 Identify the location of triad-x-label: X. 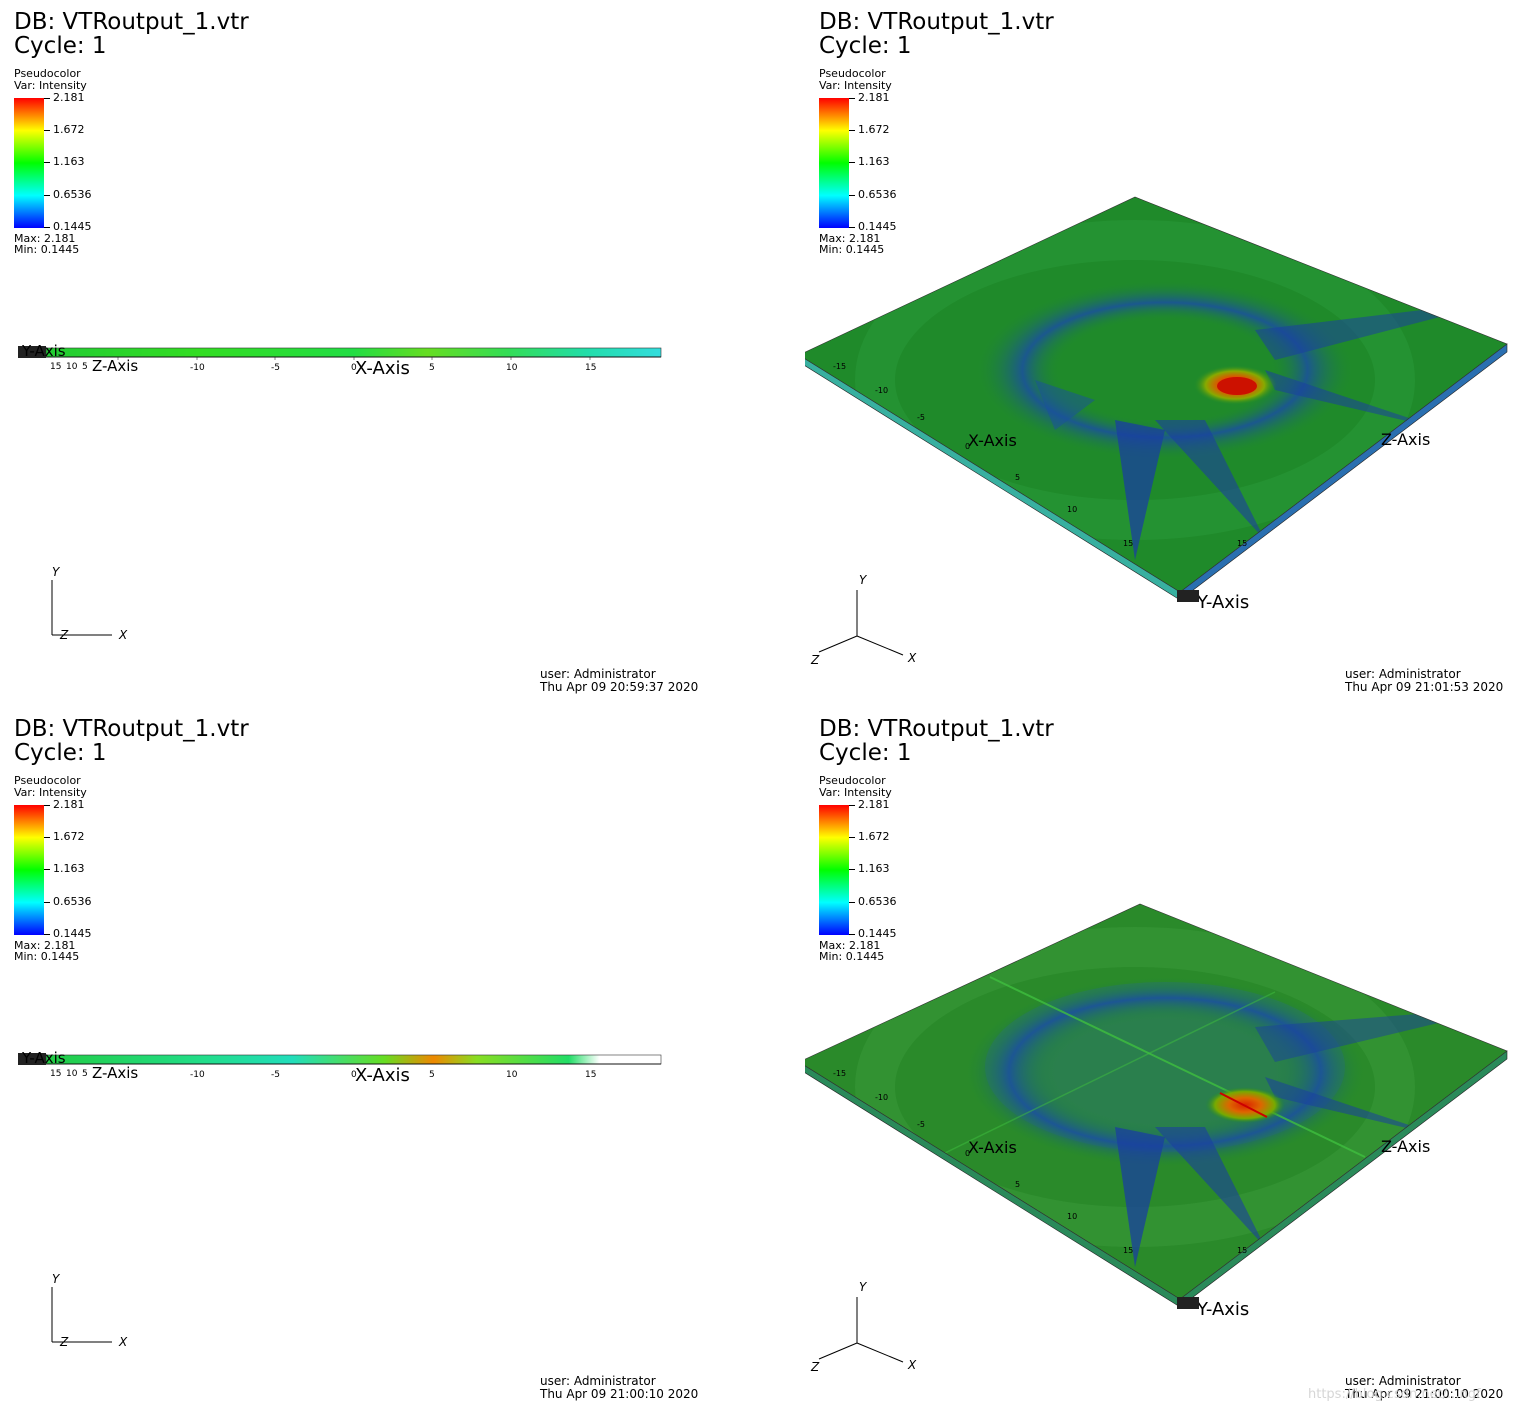
(912, 1365).